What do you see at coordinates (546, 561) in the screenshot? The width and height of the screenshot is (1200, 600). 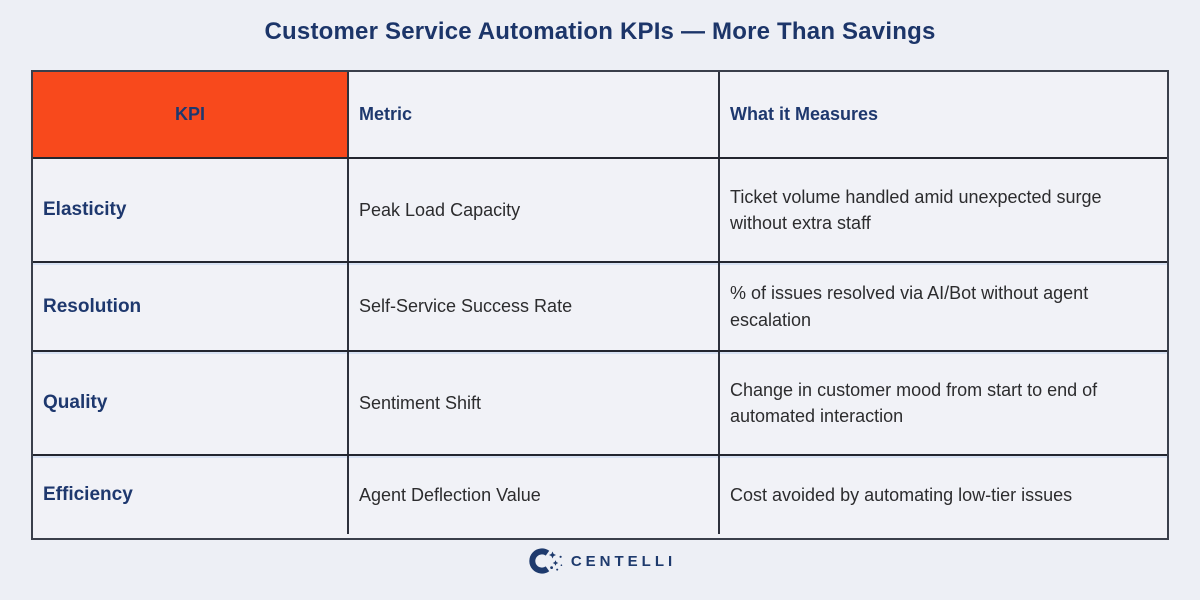 I see `centelli-logo-icon` at bounding box center [546, 561].